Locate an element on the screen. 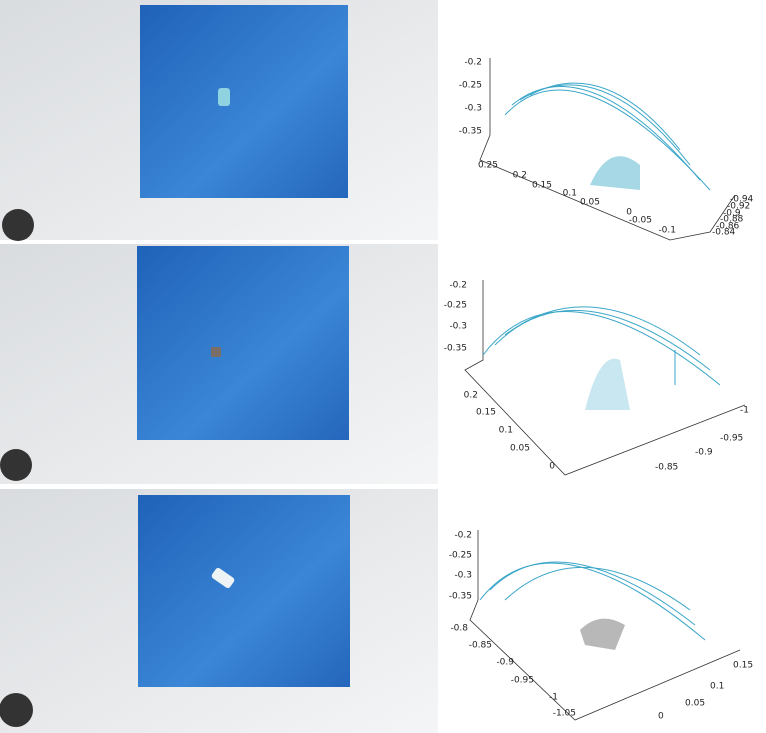 Image resolution: width=766 pixels, height=733 pixels. tick-label: -1.05 is located at coordinates (564, 714).